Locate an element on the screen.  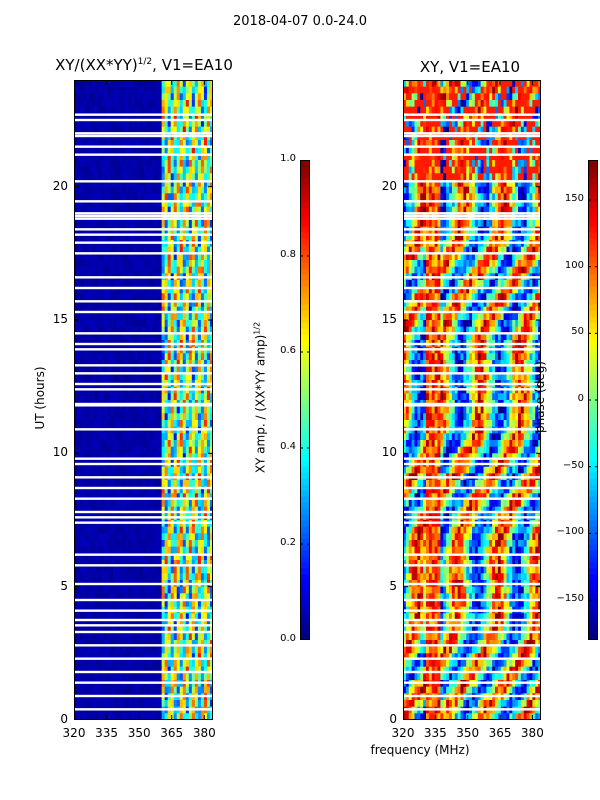
colorbar-segment is located at coordinates (305, 505).